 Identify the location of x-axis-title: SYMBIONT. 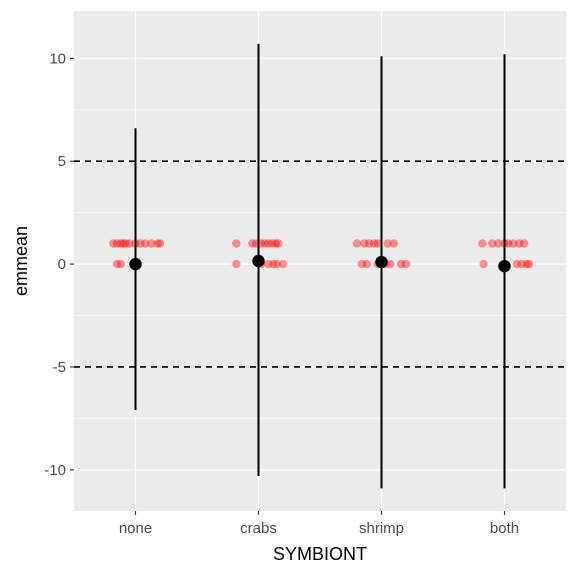
(320, 554).